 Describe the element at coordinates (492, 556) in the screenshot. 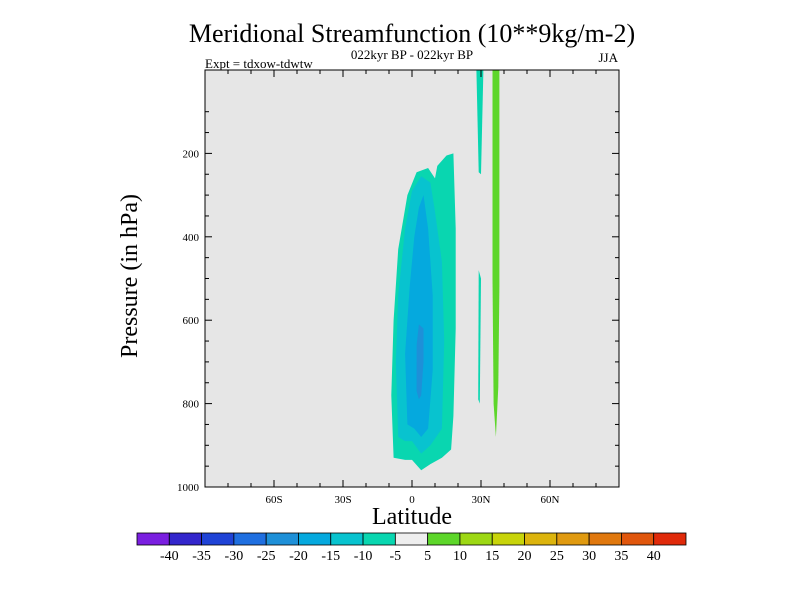

I see `colorbar-label: 15` at that location.